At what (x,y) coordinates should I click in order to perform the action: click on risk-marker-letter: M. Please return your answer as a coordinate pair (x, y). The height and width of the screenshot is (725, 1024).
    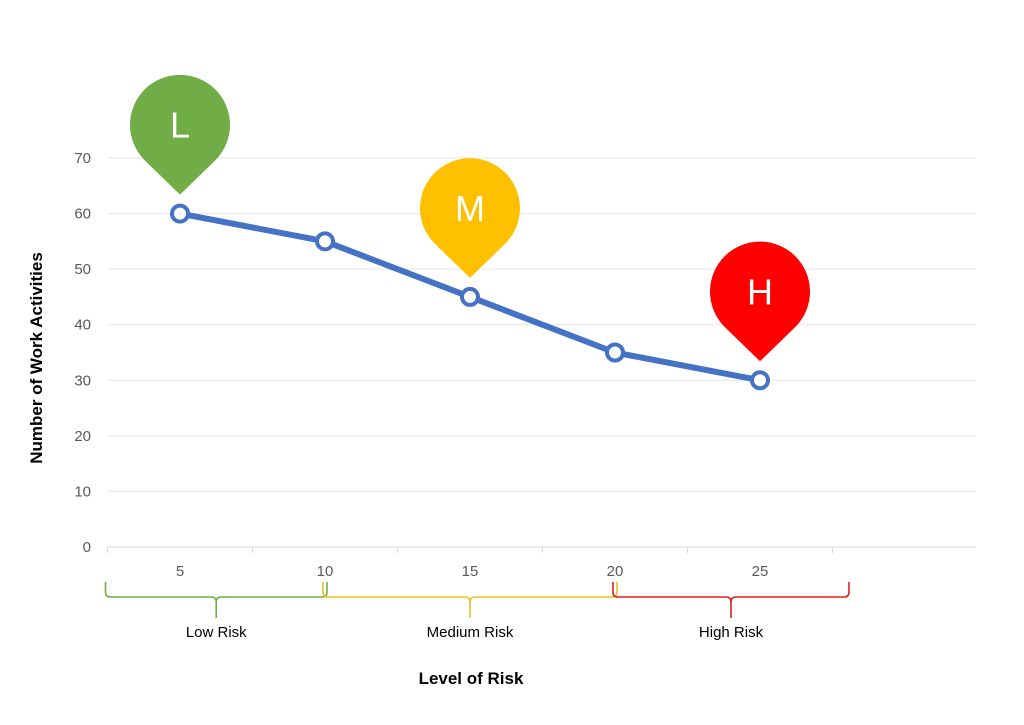
    Looking at the image, I should click on (470, 208).